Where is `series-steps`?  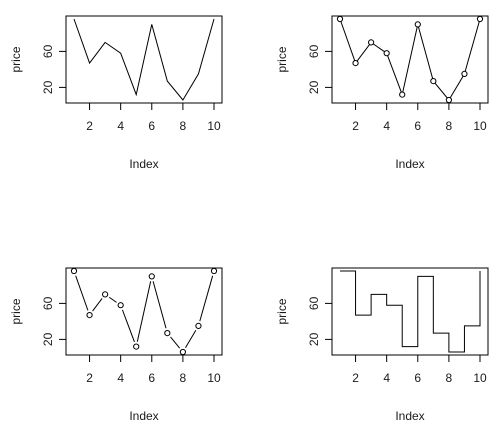 series-steps is located at coordinates (410, 311).